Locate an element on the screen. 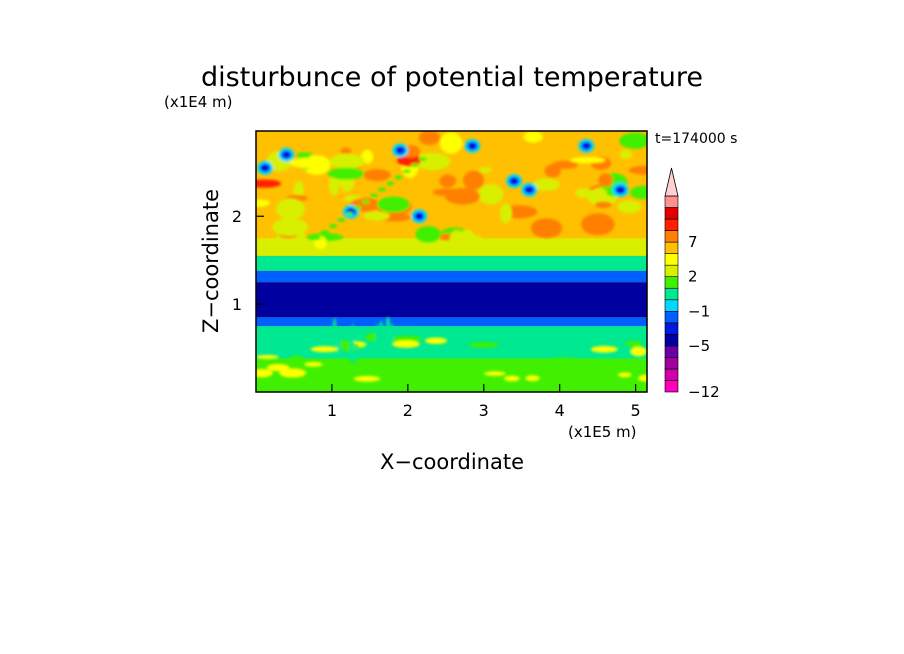  y-axis-label: Z−coordinate is located at coordinates (211, 261).